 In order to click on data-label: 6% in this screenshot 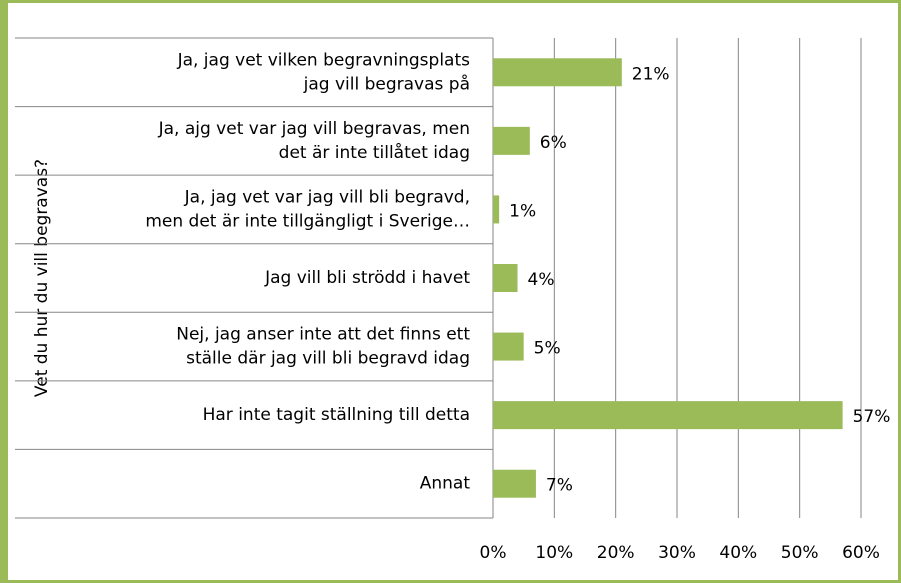, I will do `click(553, 143)`.